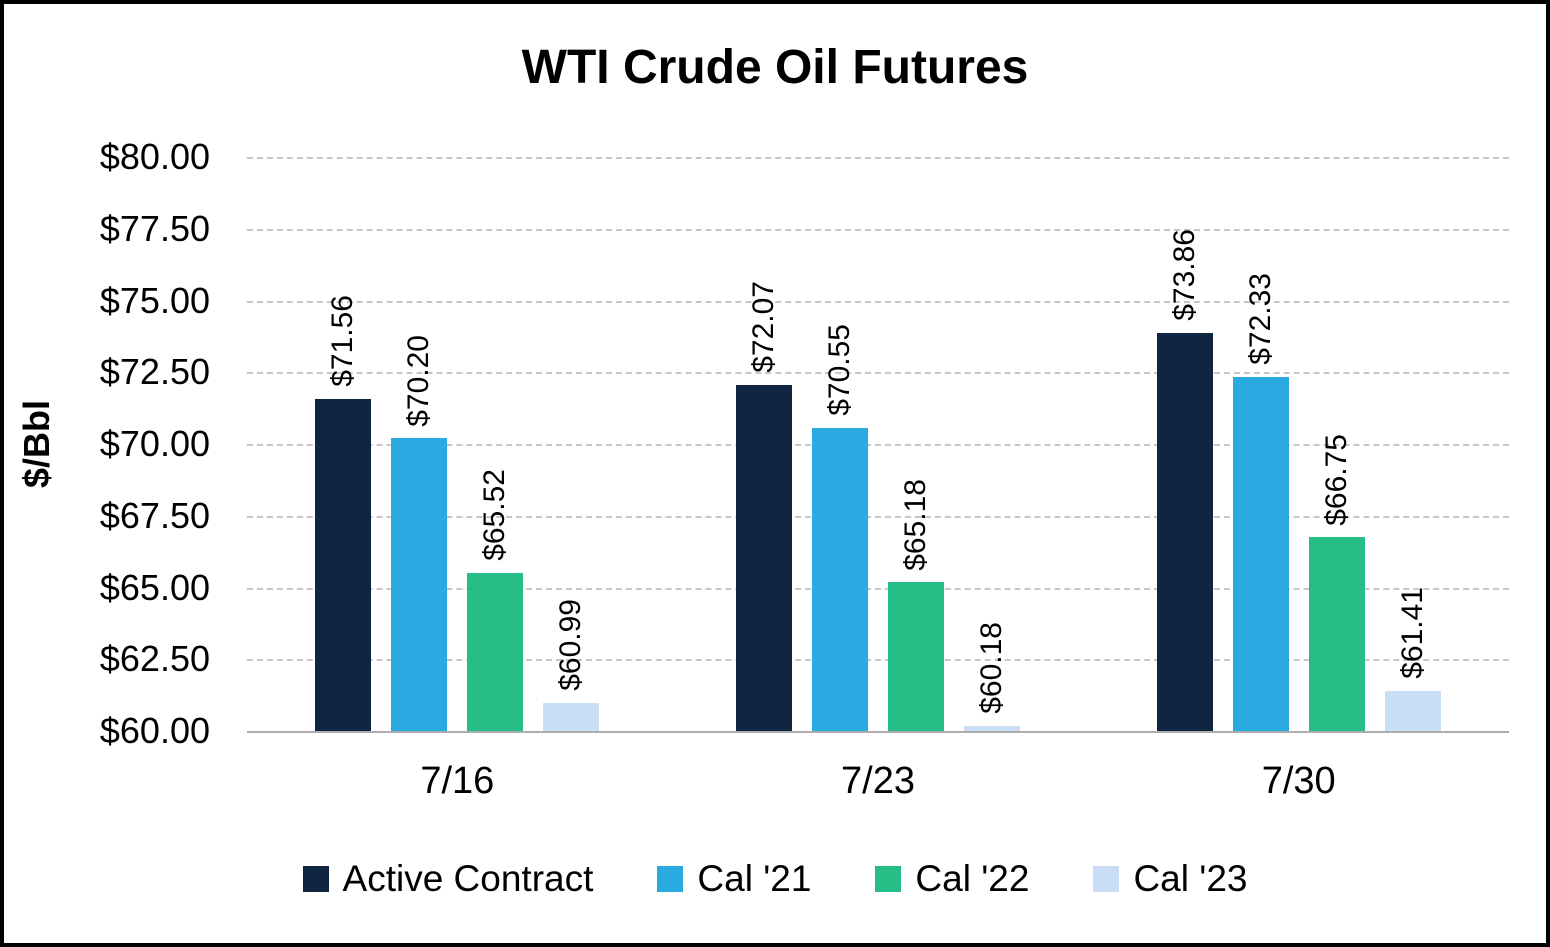 The image size is (1550, 947). What do you see at coordinates (154, 730) in the screenshot?
I see `y-tick-label: $60.00` at bounding box center [154, 730].